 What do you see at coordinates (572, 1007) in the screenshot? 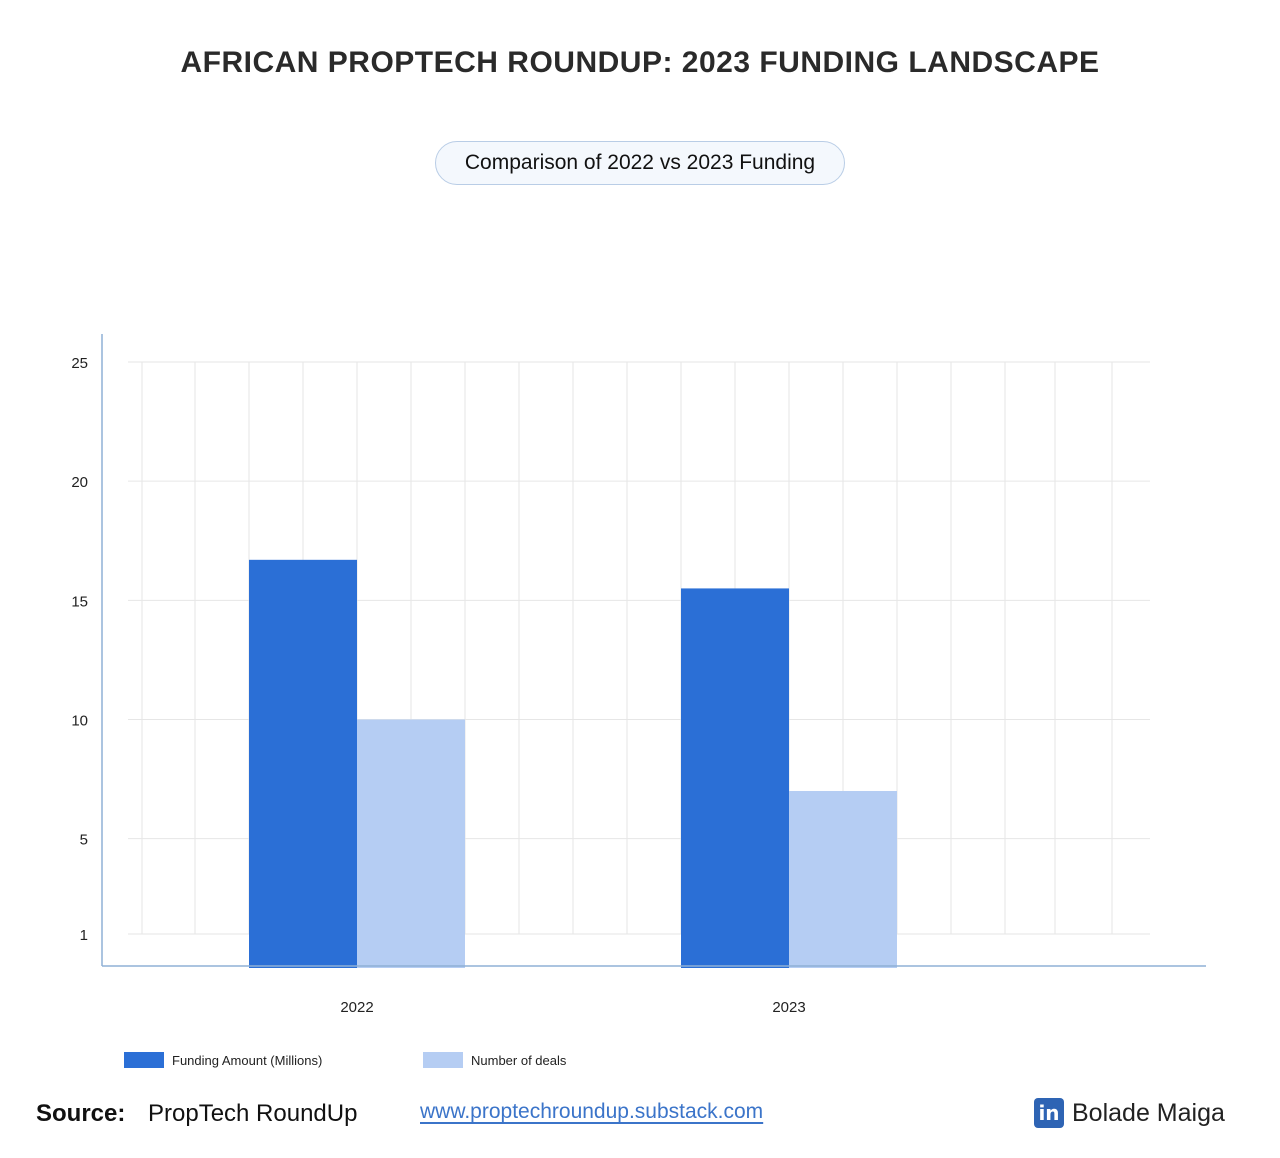
I see `x-axis-ticks: 2022 2023` at bounding box center [572, 1007].